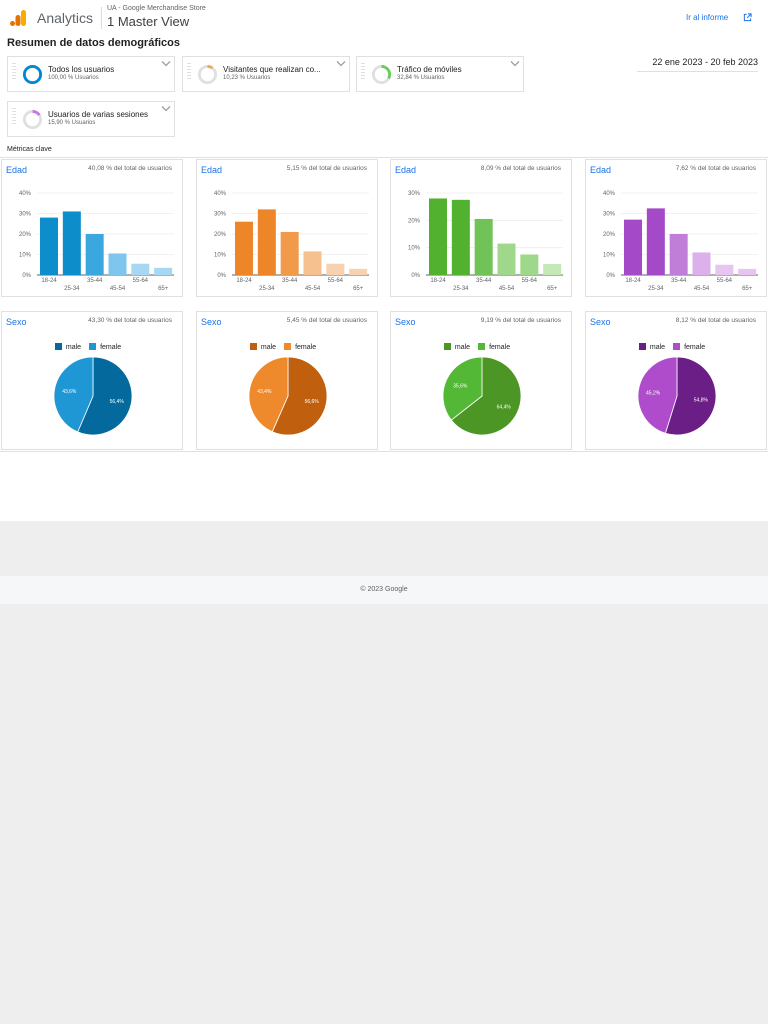 The height and width of the screenshot is (1024, 768). Describe the element at coordinates (207, 74) in the screenshot. I see `ring-track` at that location.